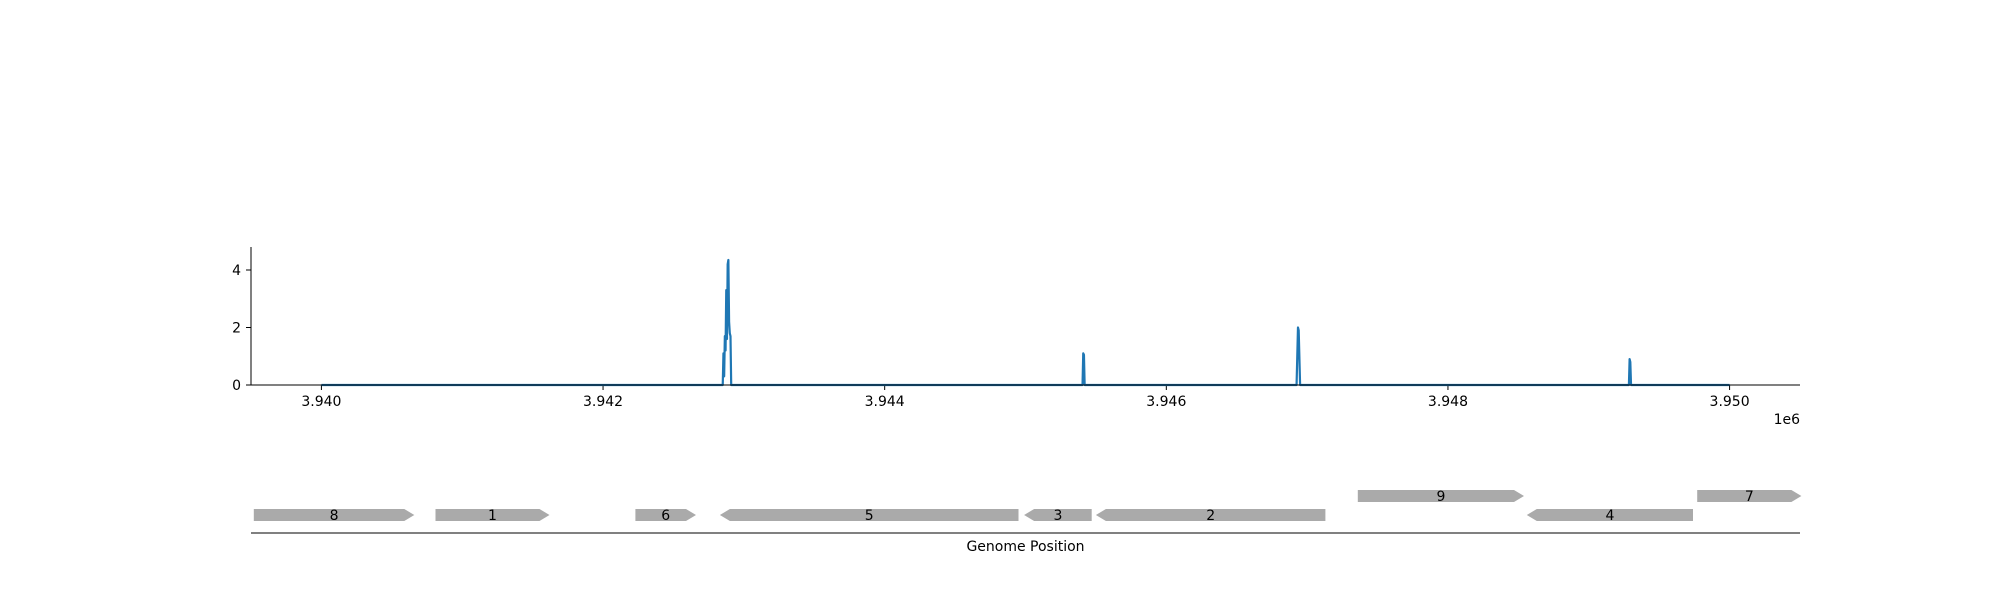  Describe the element at coordinates (236, 271) in the screenshot. I see `y-tick-label: 4` at that location.